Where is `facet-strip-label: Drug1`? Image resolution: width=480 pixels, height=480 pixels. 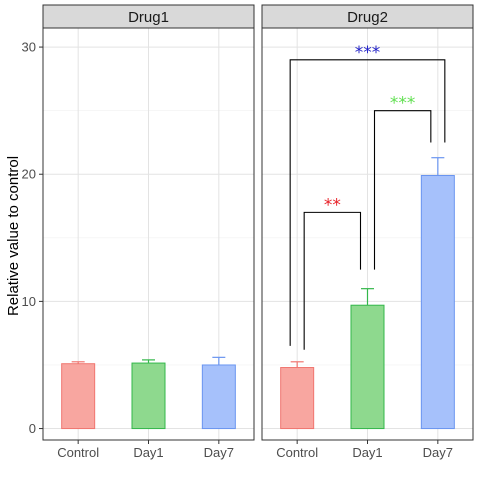 facet-strip-label: Drug1 is located at coordinates (148, 17).